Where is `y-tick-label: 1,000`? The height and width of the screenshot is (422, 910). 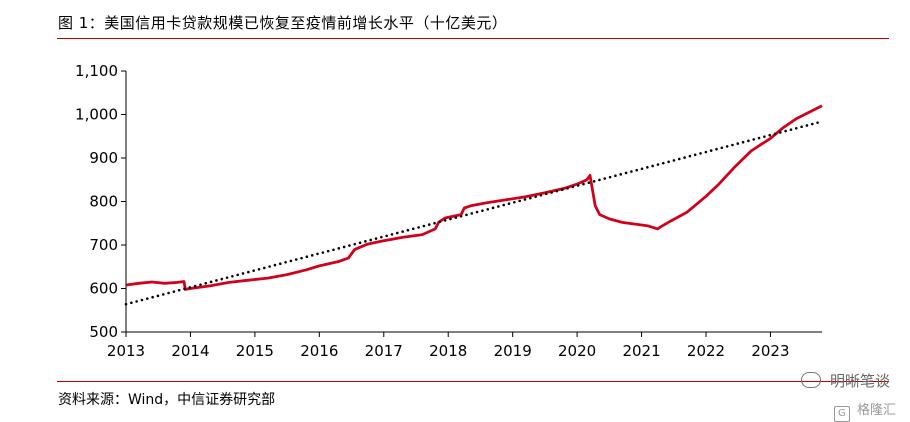
y-tick-label: 1,000 is located at coordinates (96, 115).